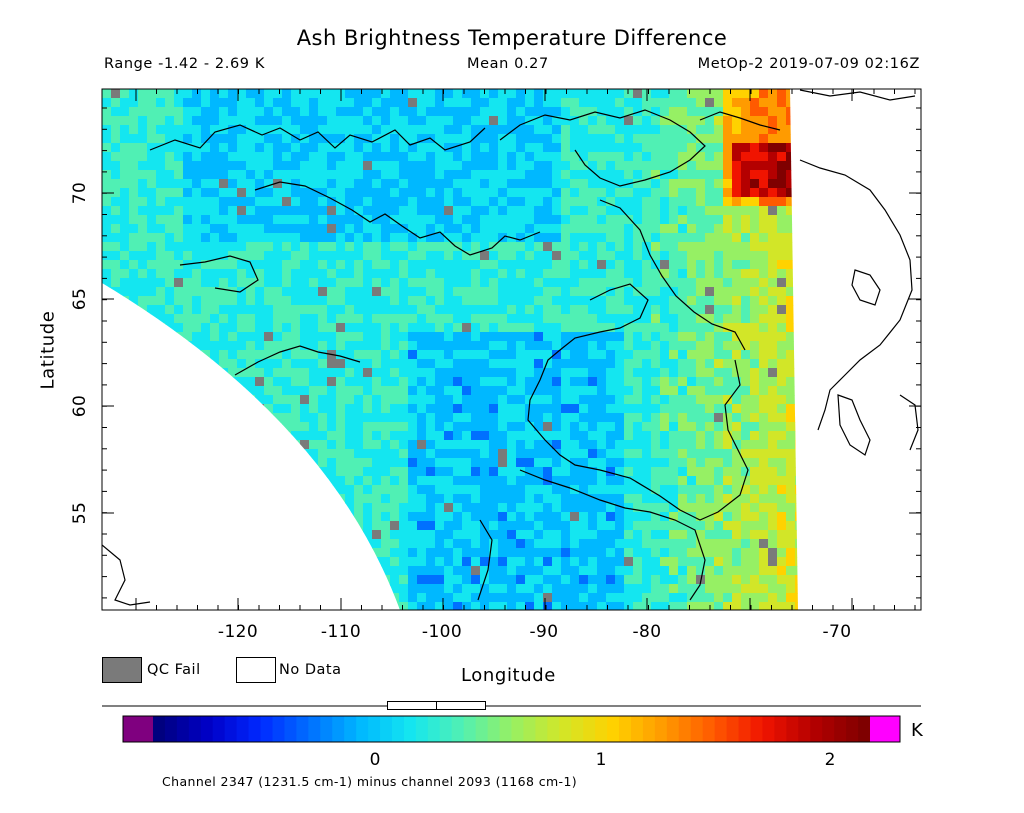  Describe the element at coordinates (412, 705) in the screenshot. I see `mean-range-slider-left` at that location.